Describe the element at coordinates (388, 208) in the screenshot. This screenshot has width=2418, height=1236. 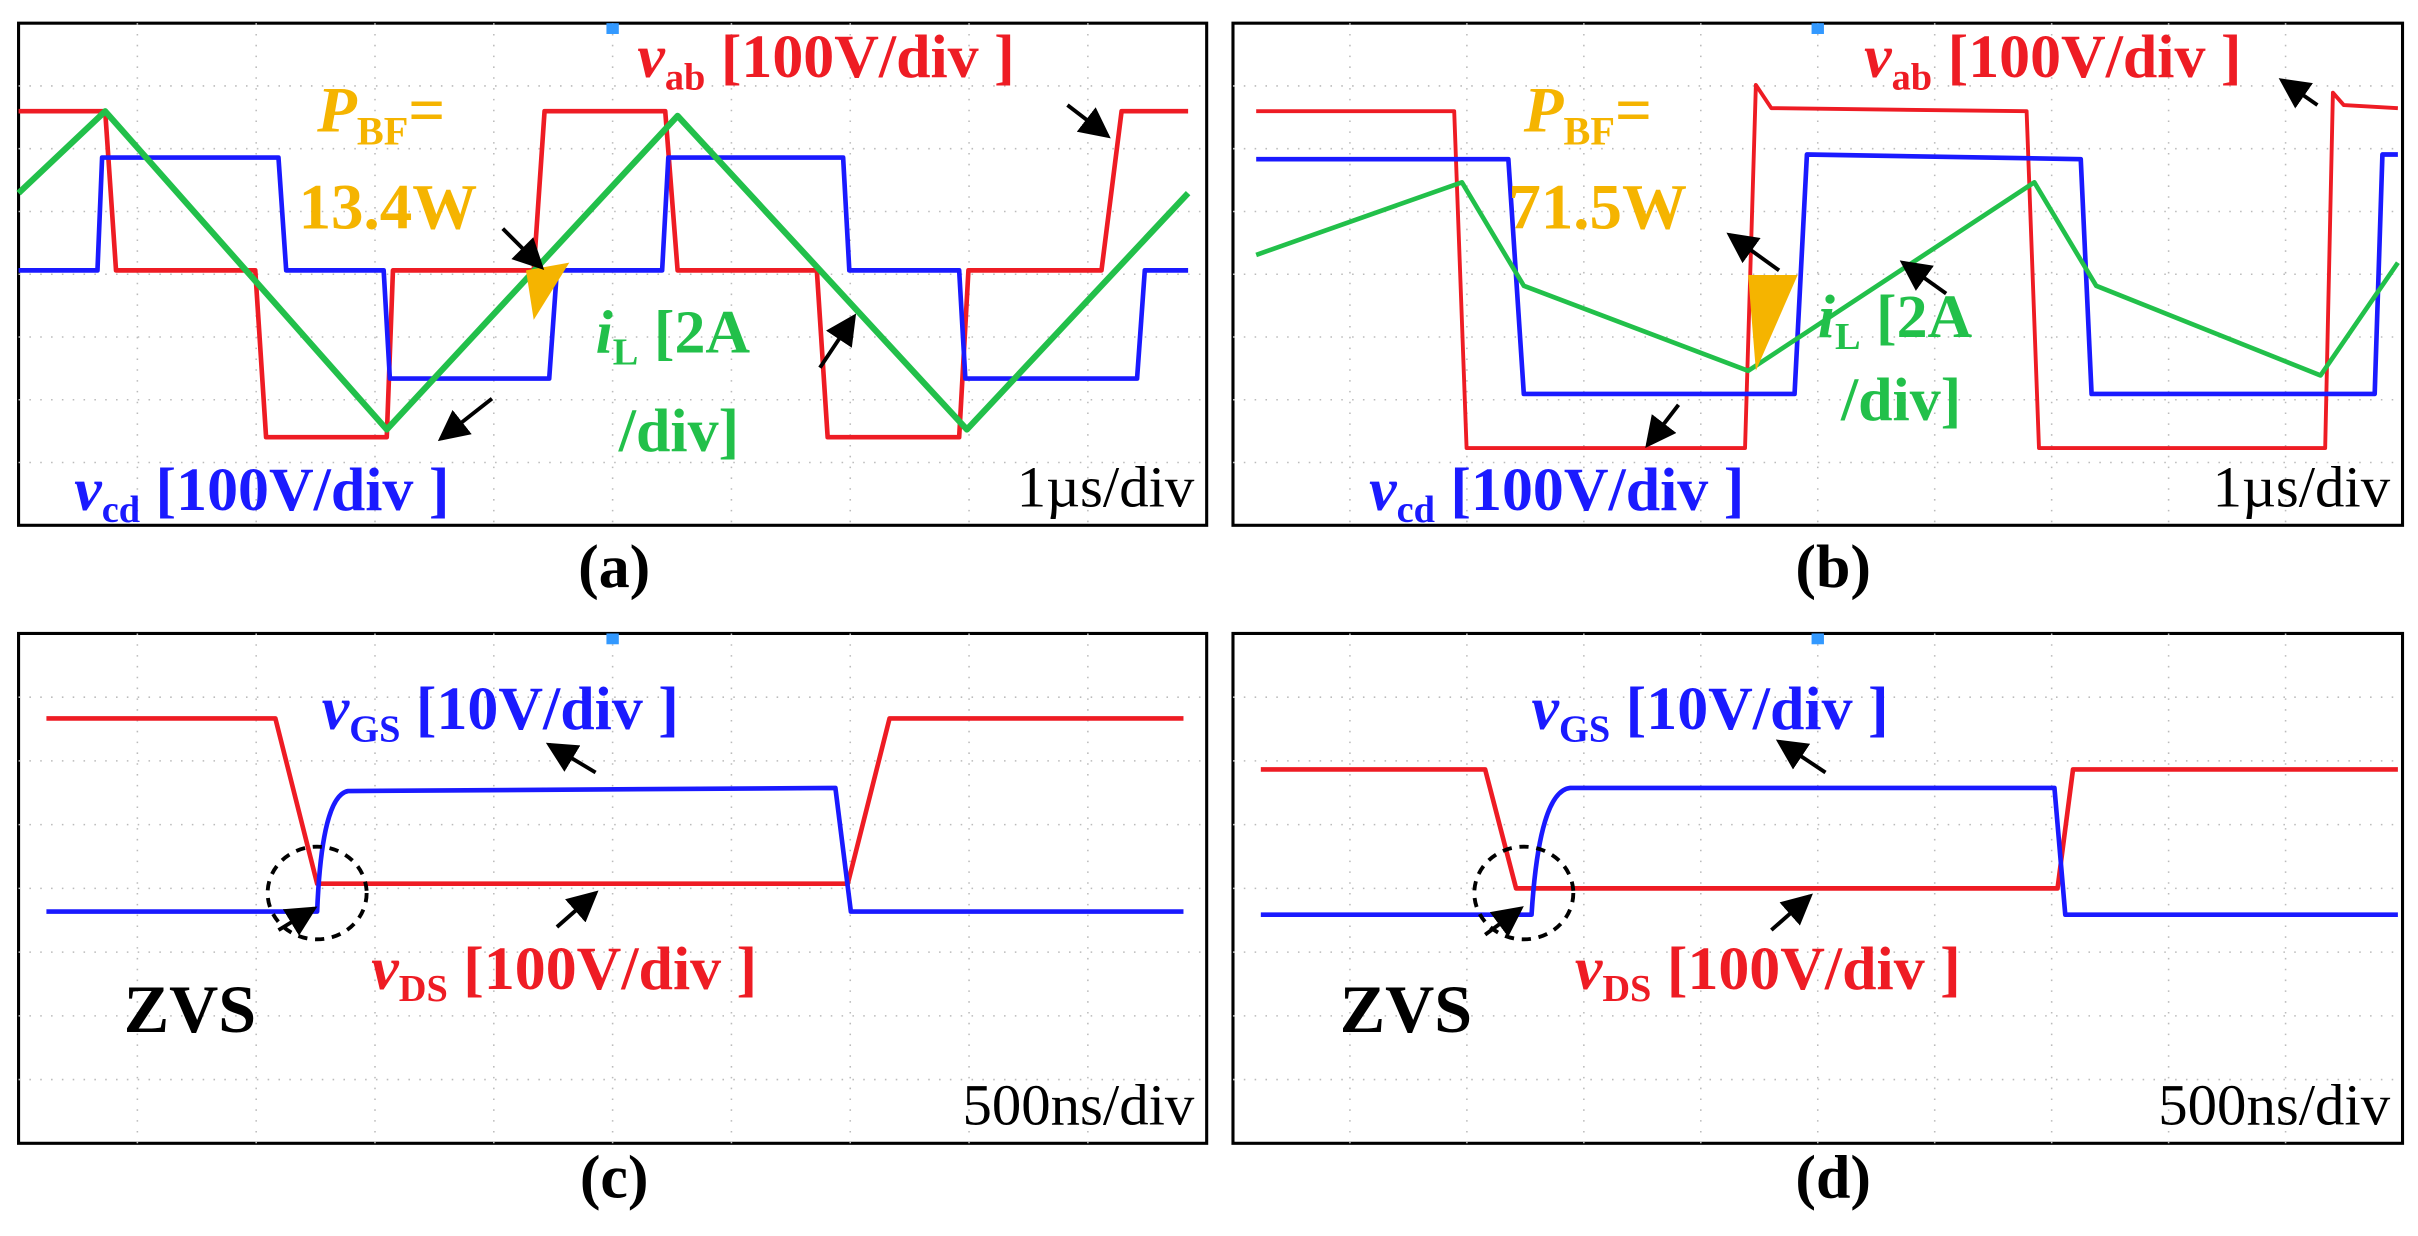
I see `power-value: 13.4W` at that location.